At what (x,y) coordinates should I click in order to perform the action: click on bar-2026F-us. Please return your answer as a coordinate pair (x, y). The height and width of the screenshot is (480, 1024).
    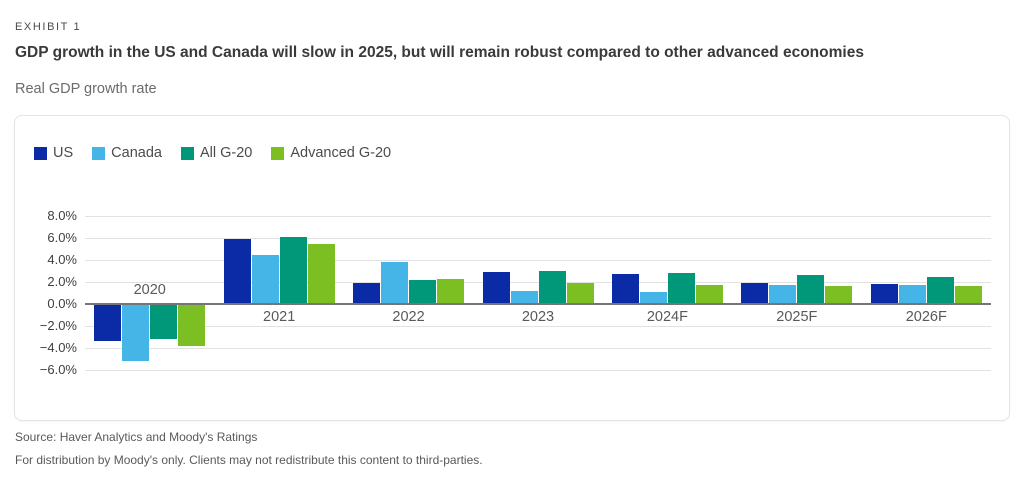
    Looking at the image, I should click on (884, 294).